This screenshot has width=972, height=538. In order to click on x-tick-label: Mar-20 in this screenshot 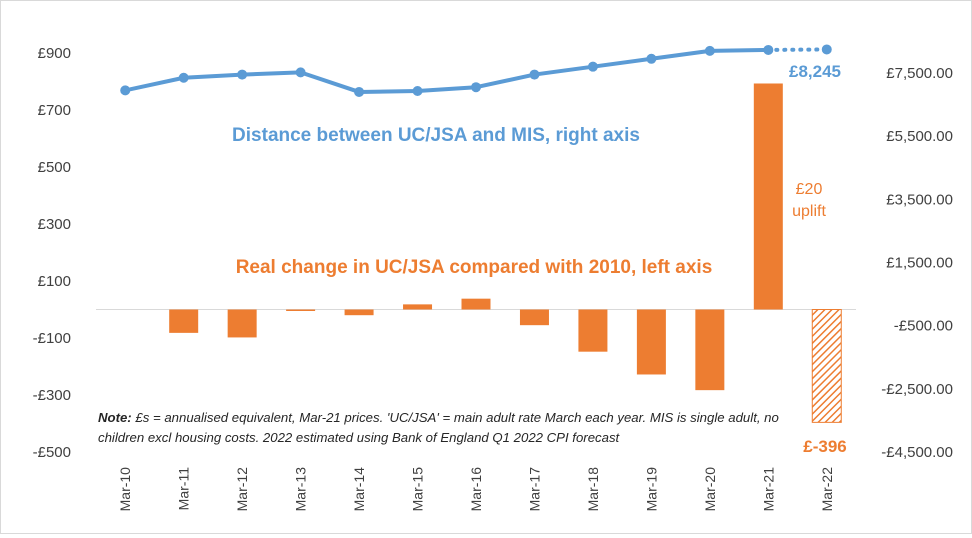, I will do `click(710, 489)`.